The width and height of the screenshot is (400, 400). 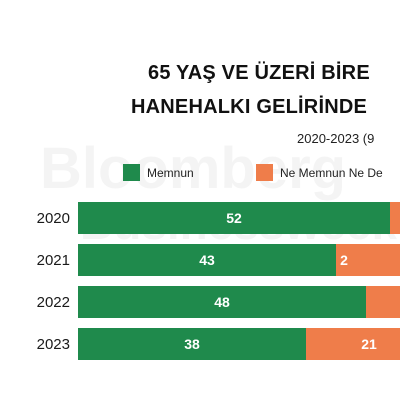 What do you see at coordinates (331, 172) in the screenshot?
I see `legend-label-ne-memnun: Ne Memnun Ne De` at bounding box center [331, 172].